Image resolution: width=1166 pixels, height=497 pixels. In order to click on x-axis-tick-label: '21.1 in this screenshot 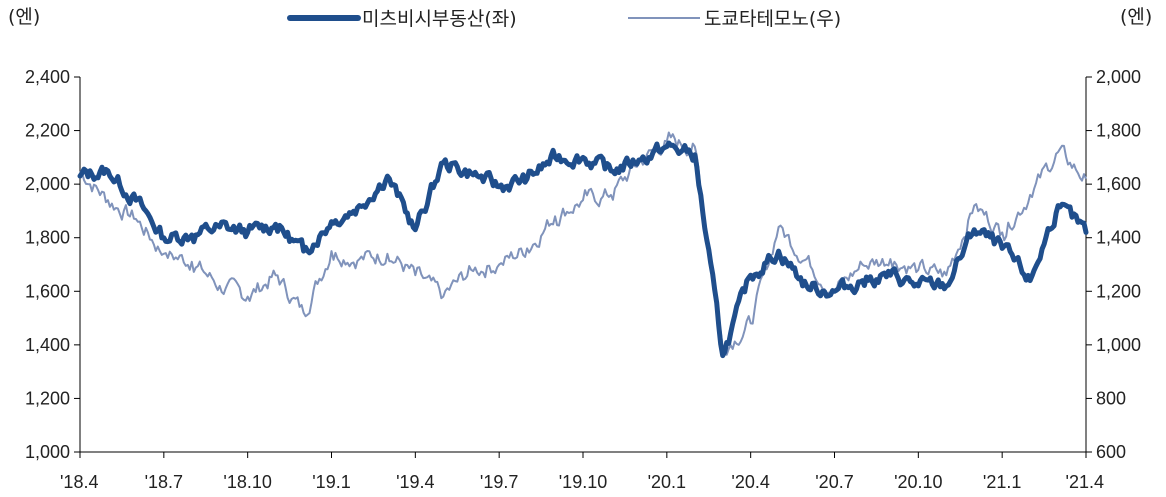, I will do `click(1002, 482)`.